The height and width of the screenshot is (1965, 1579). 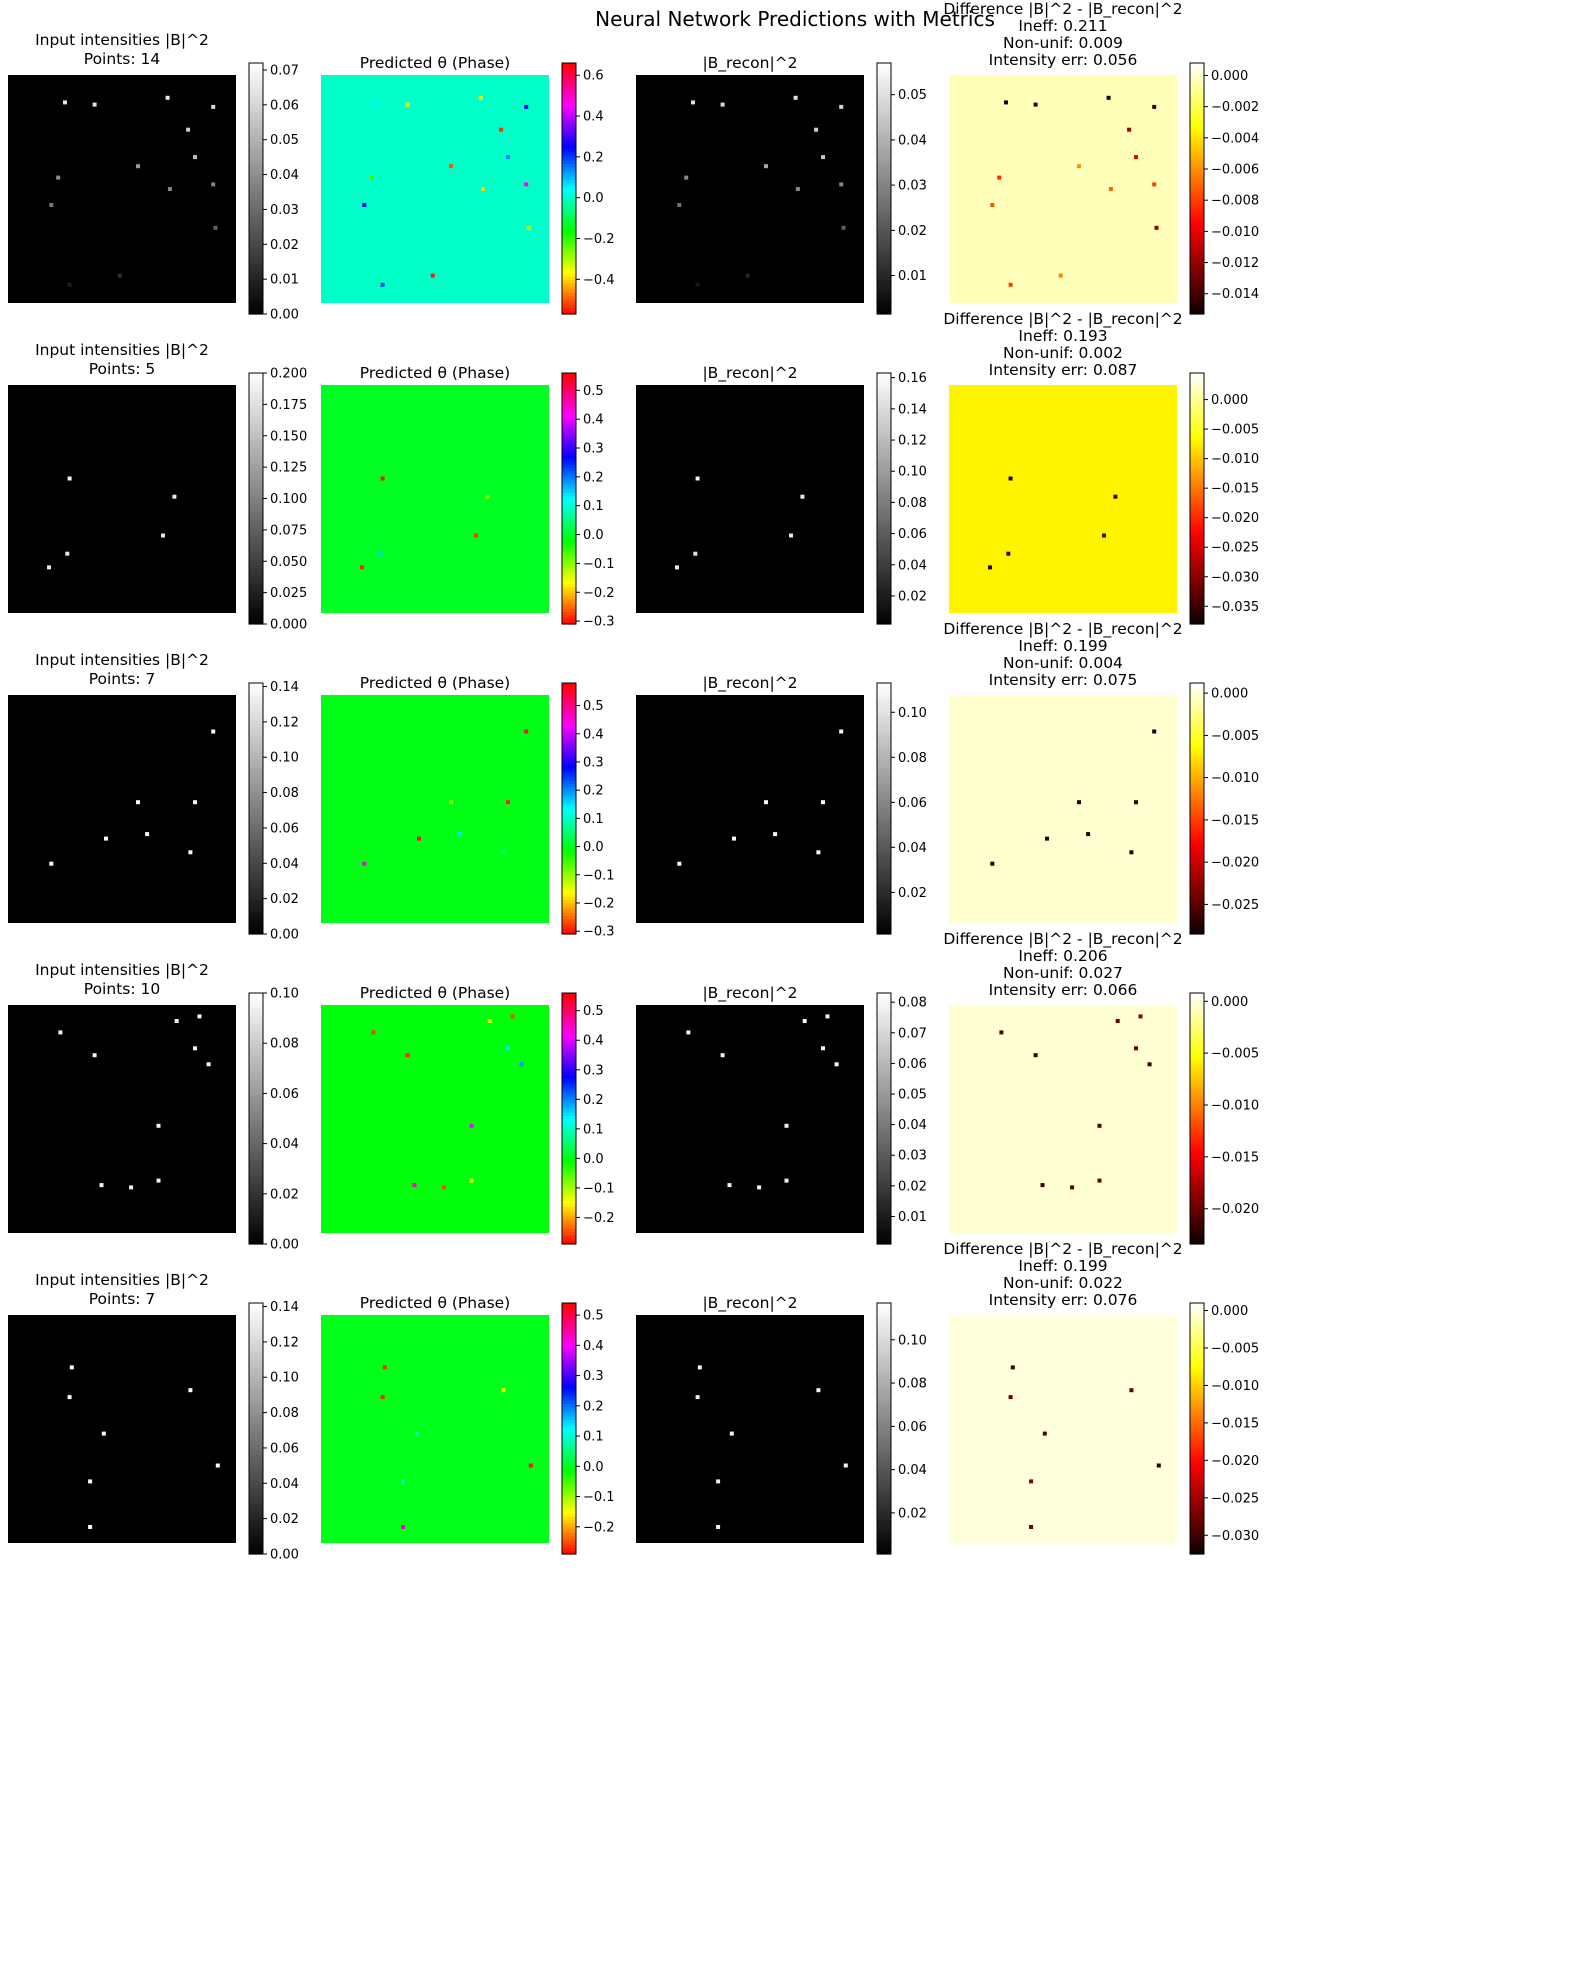 I want to click on colorbar-tick-label: 0.10, so click(x=912, y=1340).